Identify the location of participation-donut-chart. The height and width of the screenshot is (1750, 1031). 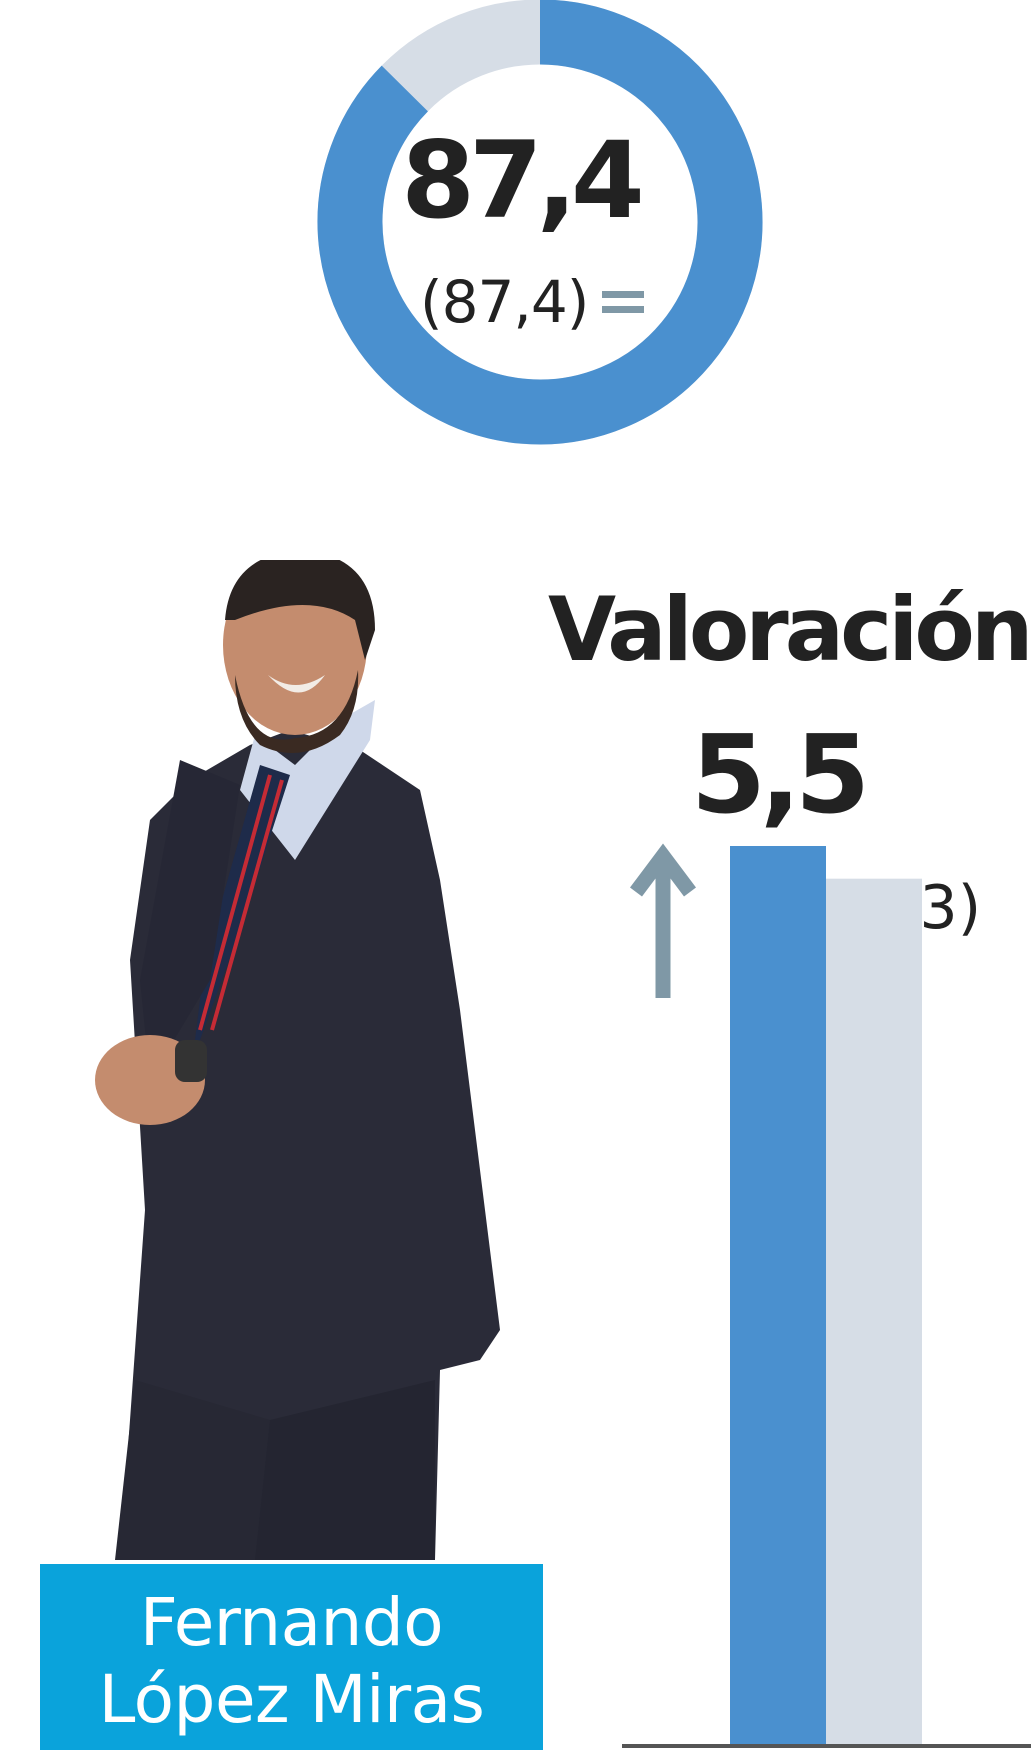
(540, 222).